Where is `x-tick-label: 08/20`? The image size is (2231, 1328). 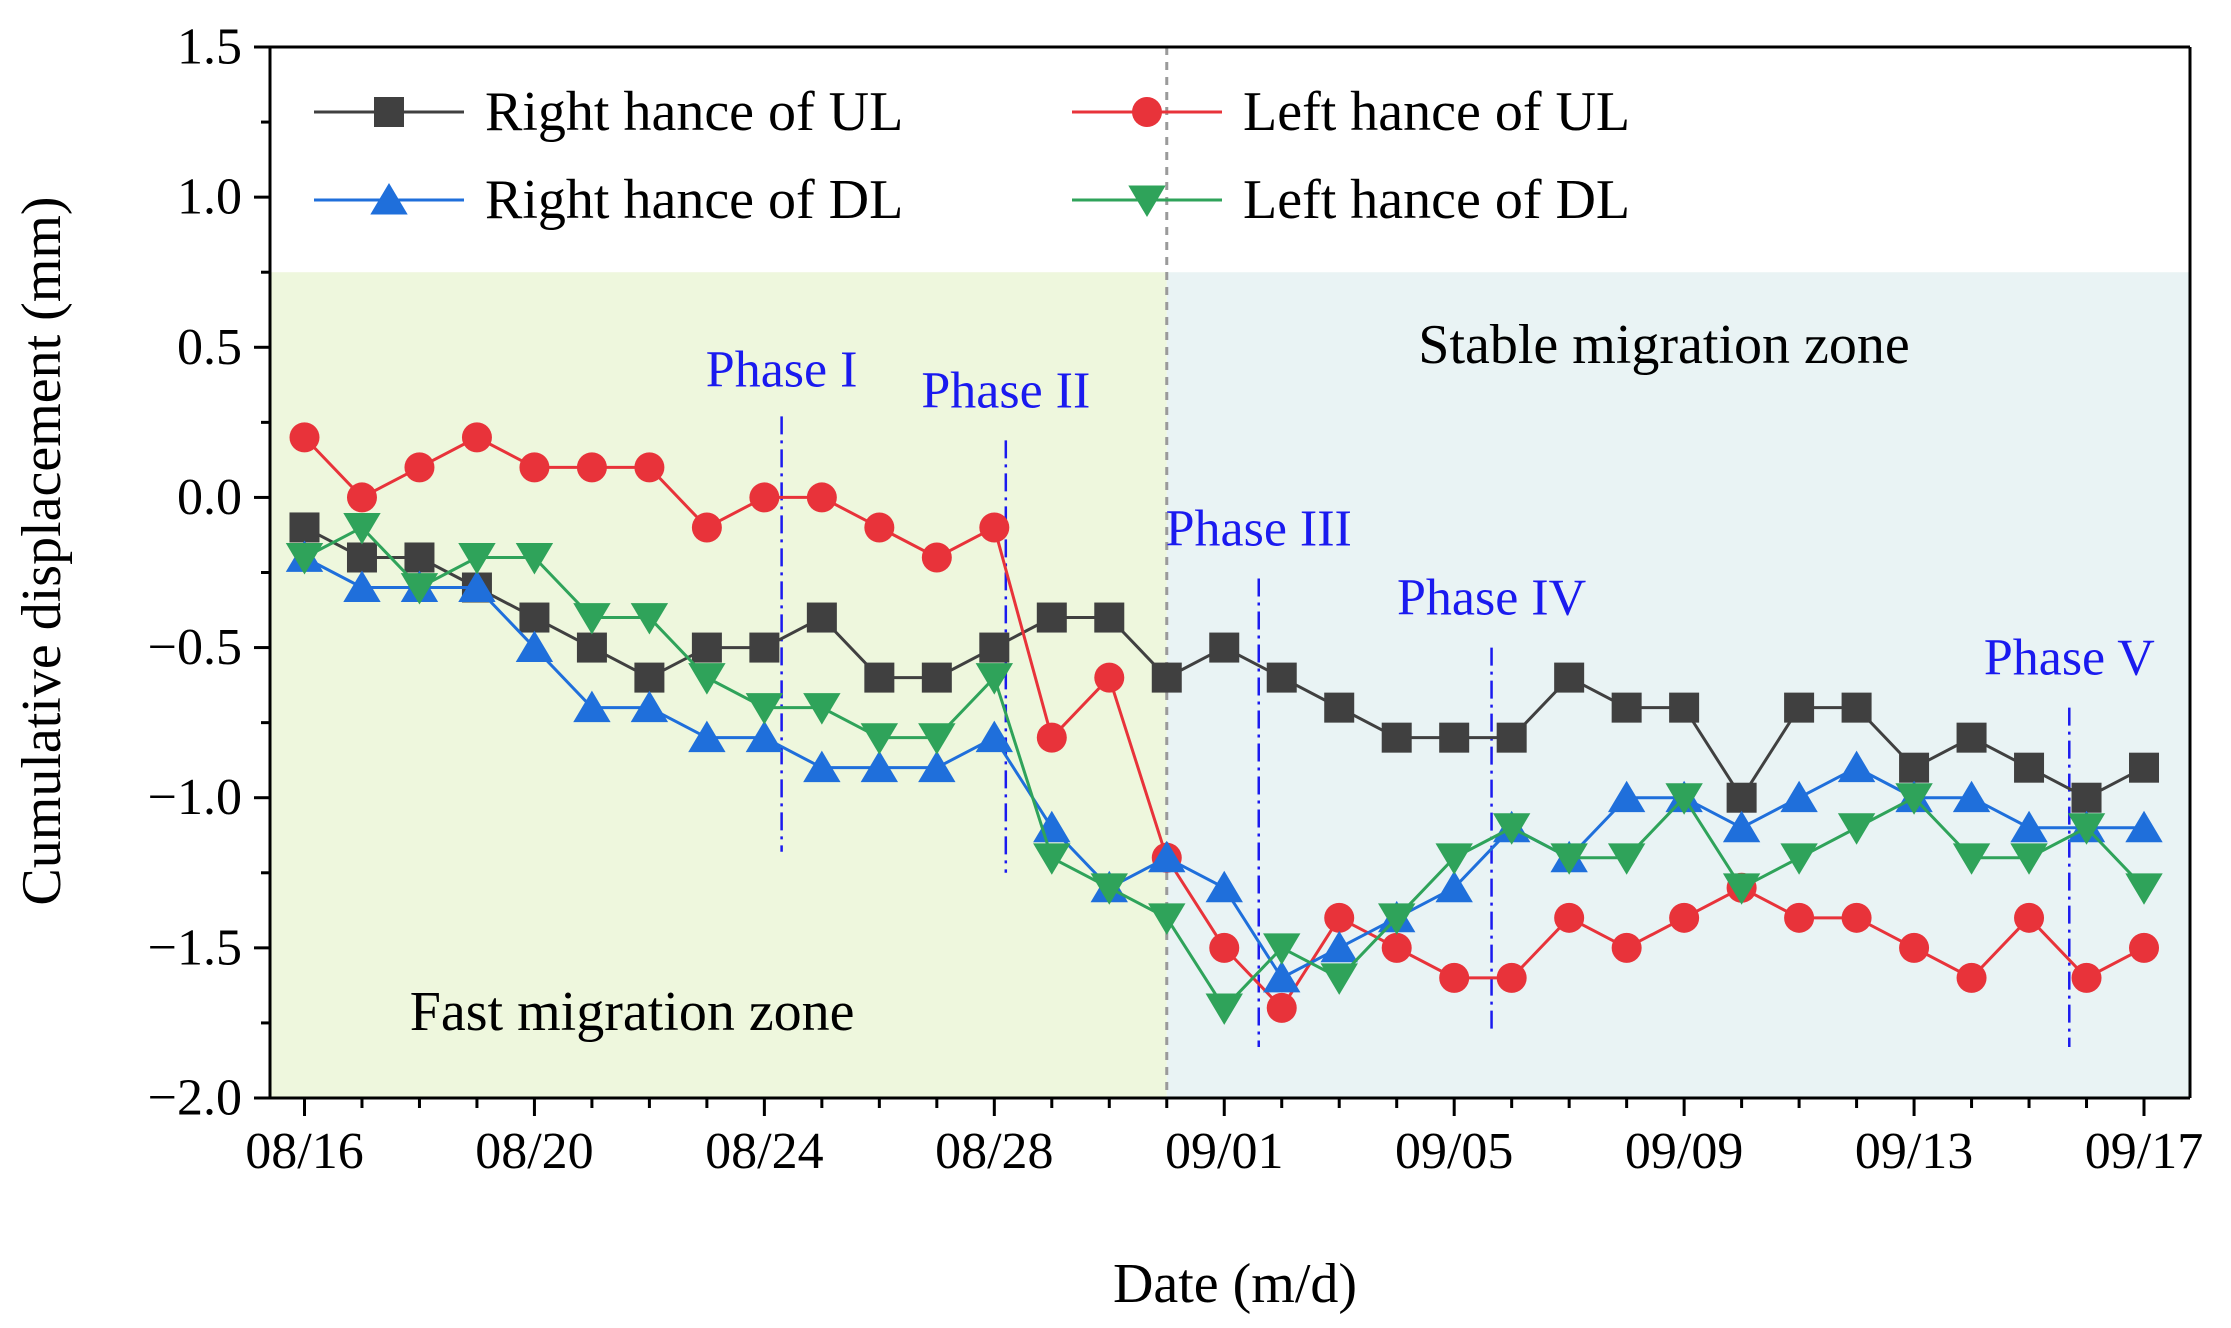 x-tick-label: 08/20 is located at coordinates (534, 1151).